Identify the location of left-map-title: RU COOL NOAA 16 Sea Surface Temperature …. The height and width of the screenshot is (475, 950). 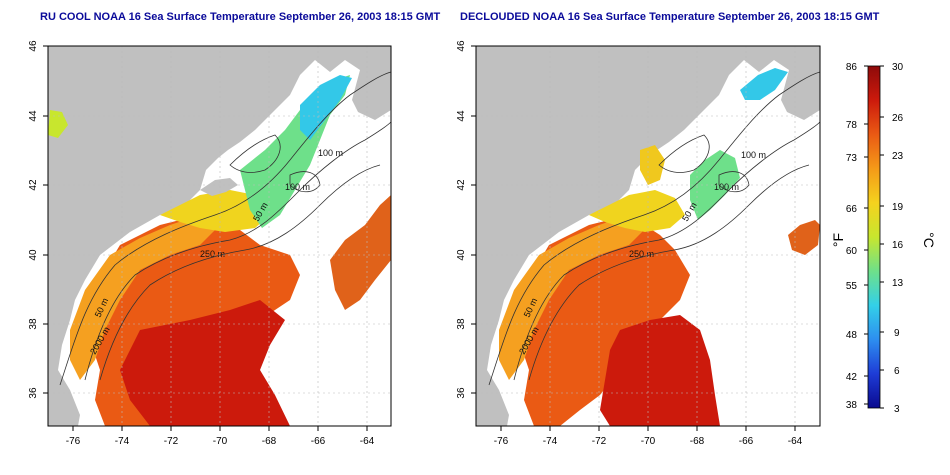
(240, 17).